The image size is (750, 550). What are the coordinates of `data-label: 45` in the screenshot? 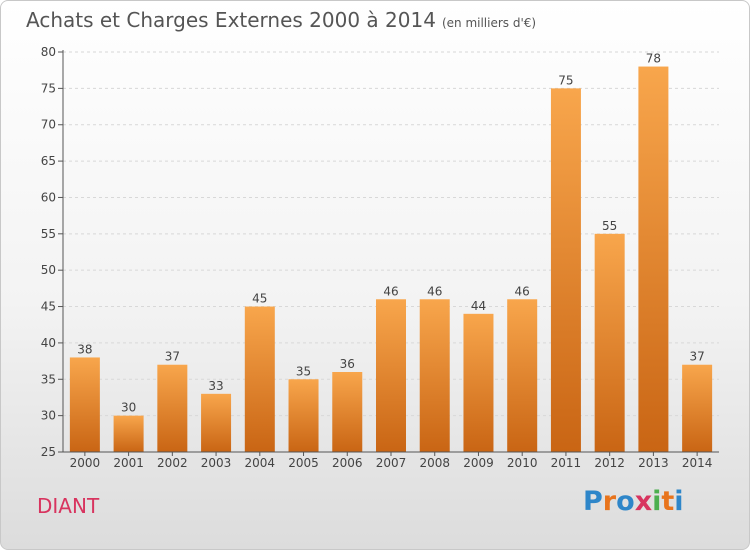 It's located at (259, 299).